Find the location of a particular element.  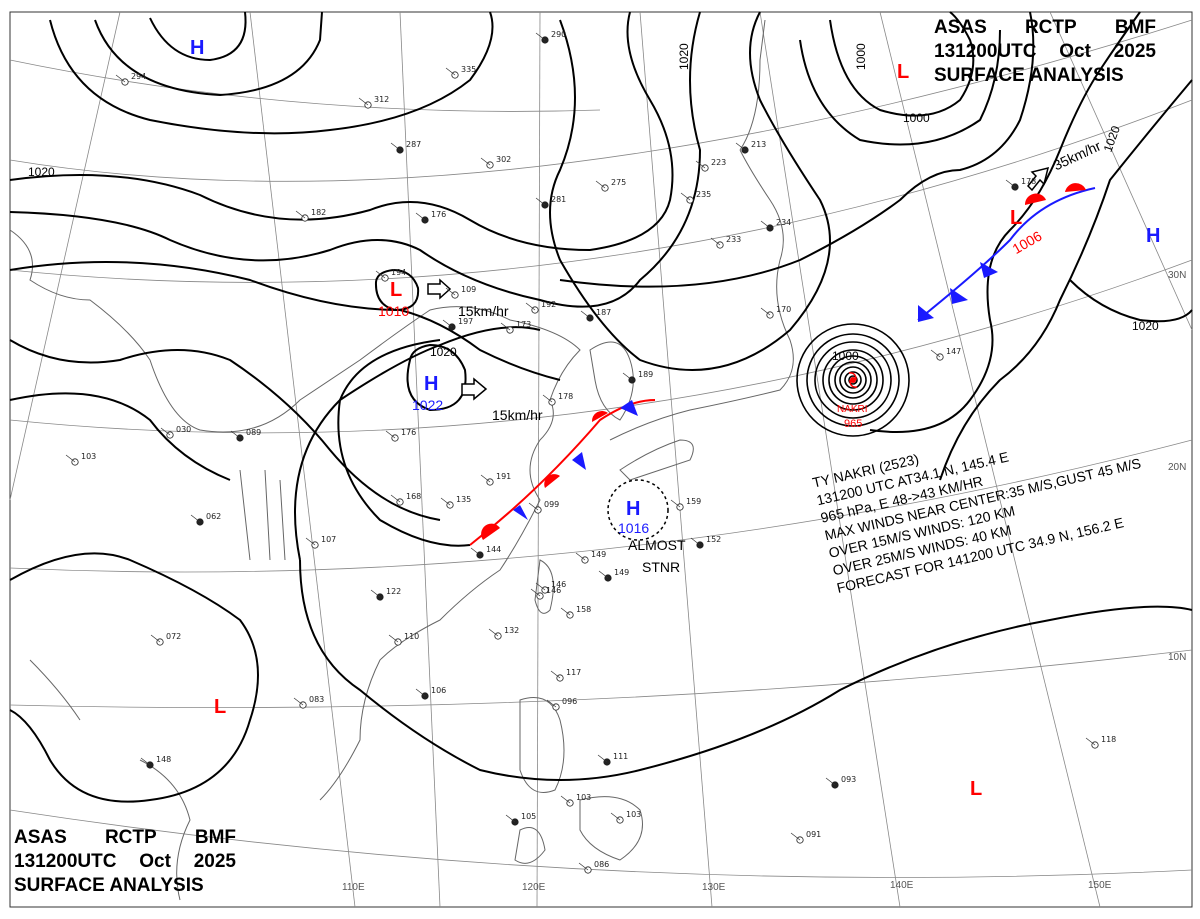

station-pressure: 083 is located at coordinates (316, 699).